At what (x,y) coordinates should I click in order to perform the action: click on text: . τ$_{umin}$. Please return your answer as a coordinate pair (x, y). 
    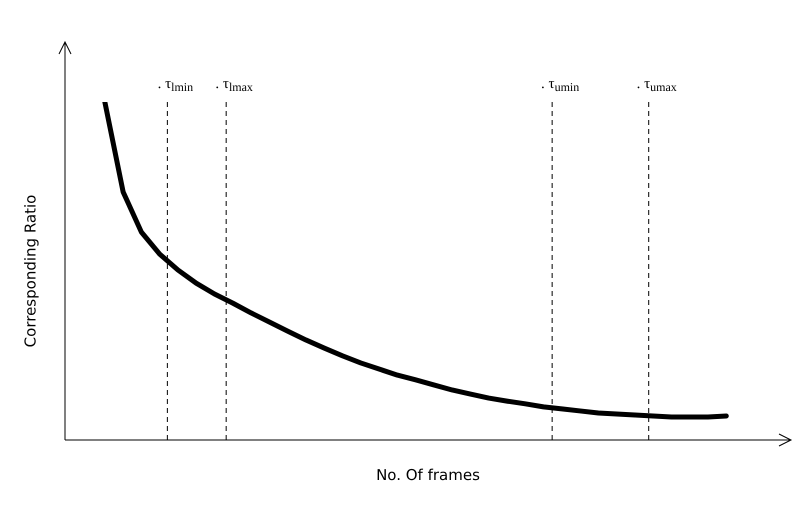
    Looking at the image, I should click on (560, 85).